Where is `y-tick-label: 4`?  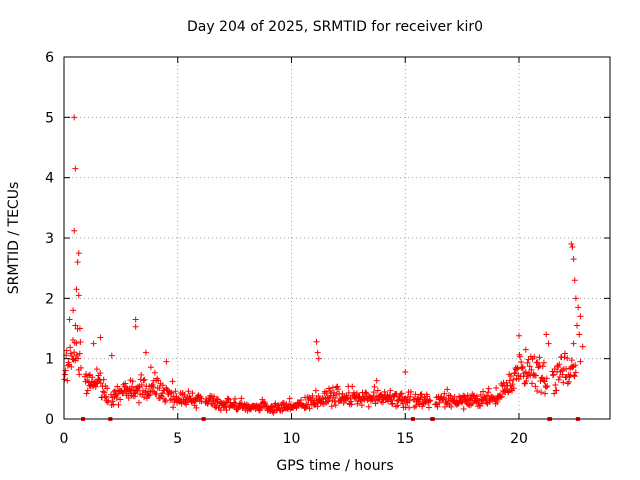
y-tick-label: 4 is located at coordinates (49, 179).